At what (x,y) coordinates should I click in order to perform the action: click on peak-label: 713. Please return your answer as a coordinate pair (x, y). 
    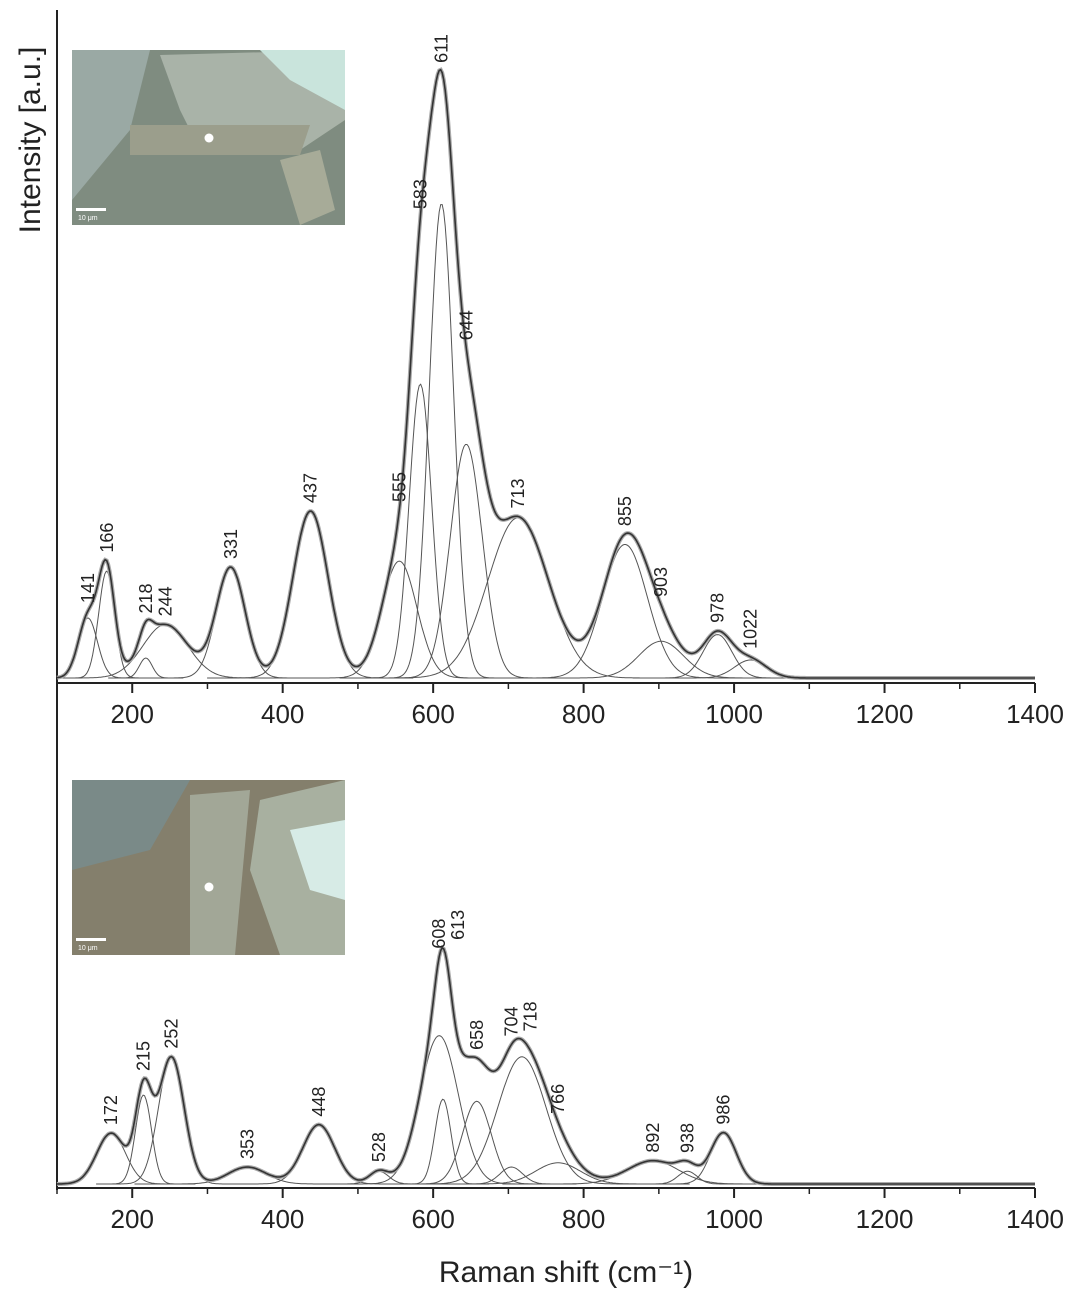
    Looking at the image, I should click on (518, 493).